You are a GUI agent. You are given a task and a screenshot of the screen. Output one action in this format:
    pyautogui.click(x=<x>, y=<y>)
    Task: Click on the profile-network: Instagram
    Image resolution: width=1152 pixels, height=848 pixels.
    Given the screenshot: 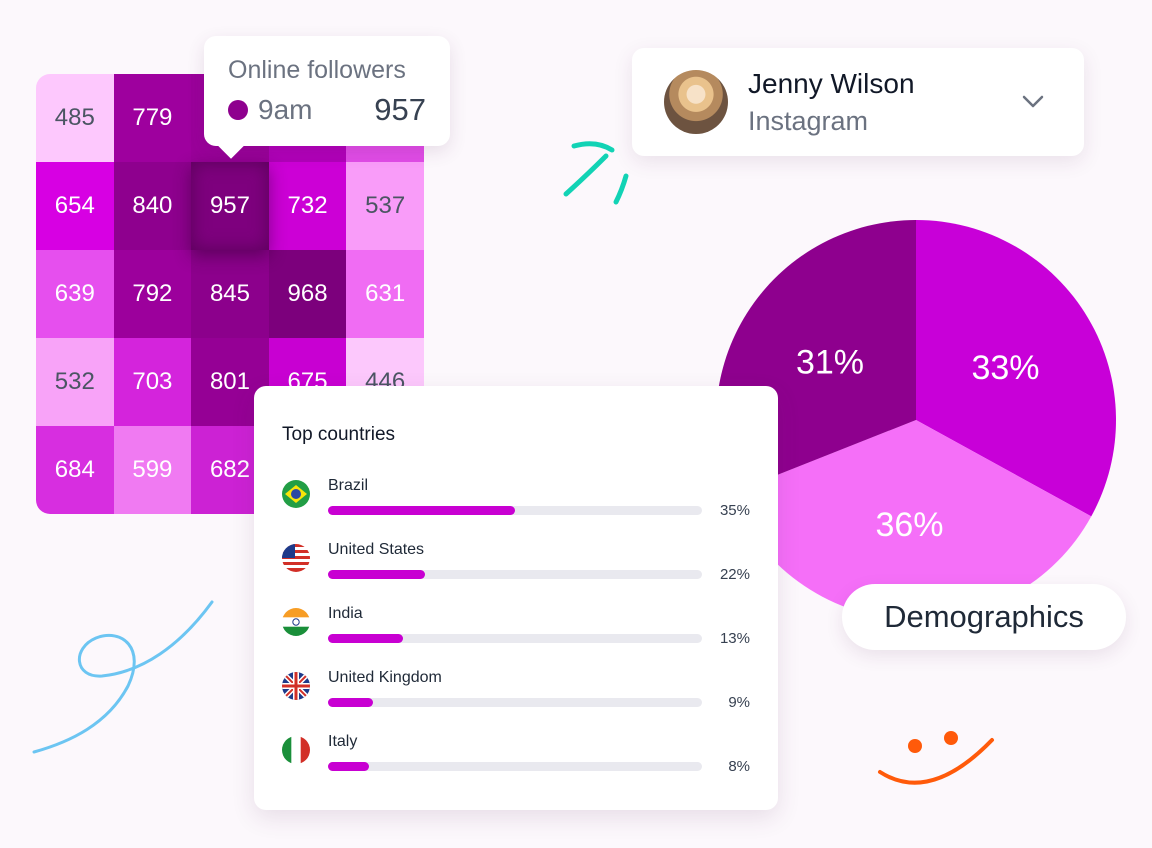 What is the action you would take?
    pyautogui.click(x=808, y=121)
    